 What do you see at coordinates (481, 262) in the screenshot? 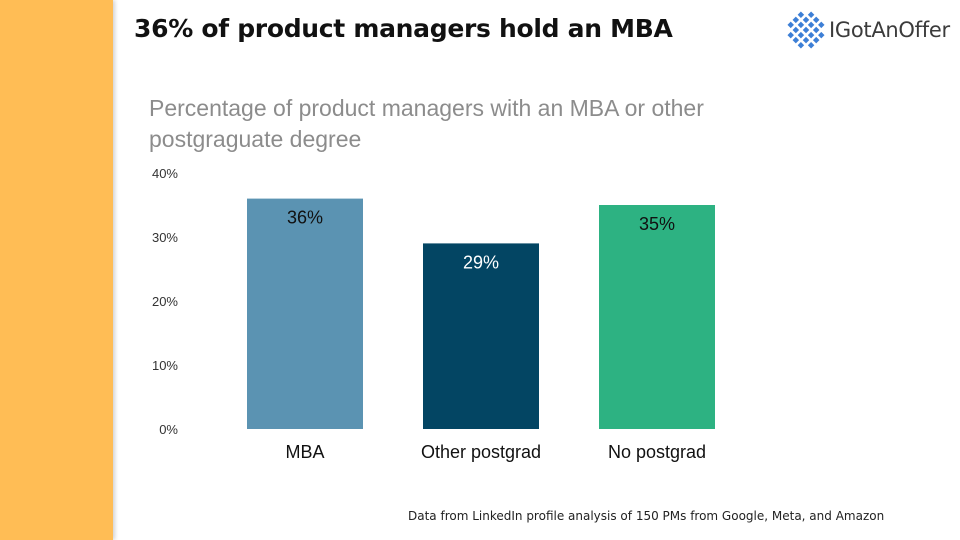
I see `bar-value-label: 29%` at bounding box center [481, 262].